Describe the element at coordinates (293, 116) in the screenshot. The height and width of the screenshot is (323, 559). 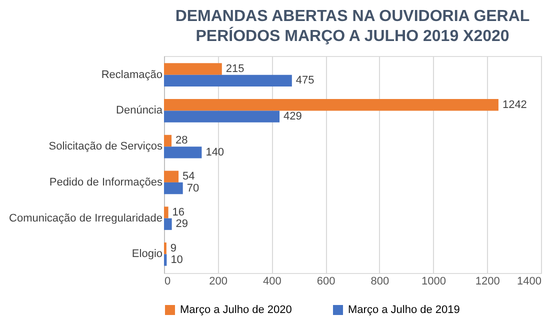
I see `data-label: 429` at that location.